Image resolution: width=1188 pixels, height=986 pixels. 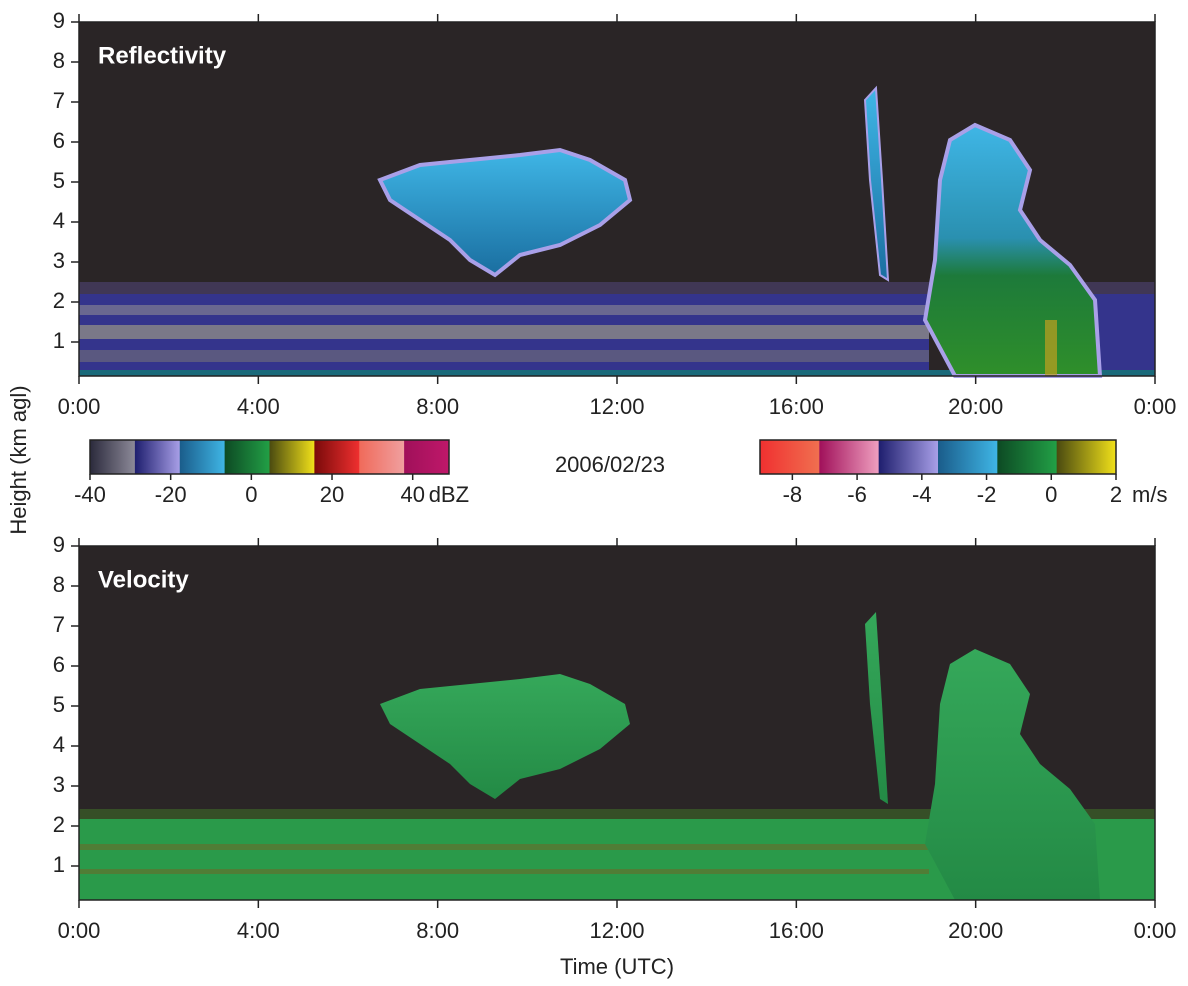 I want to click on colorbar-unit: m/s, so click(x=1149, y=494).